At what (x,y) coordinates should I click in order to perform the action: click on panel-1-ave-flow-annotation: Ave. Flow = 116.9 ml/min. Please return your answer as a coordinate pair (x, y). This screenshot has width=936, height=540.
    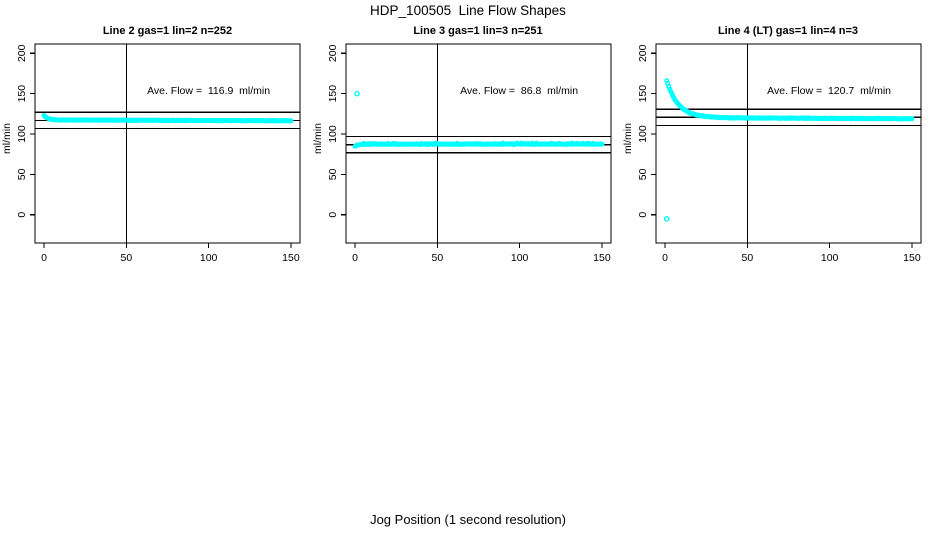
    Looking at the image, I should click on (209, 91).